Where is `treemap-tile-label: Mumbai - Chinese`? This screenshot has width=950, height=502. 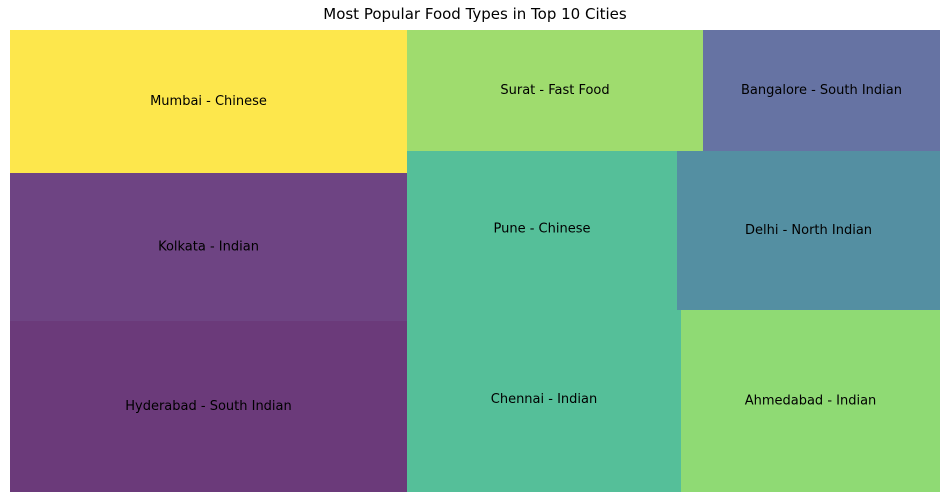 treemap-tile-label: Mumbai - Chinese is located at coordinates (208, 101).